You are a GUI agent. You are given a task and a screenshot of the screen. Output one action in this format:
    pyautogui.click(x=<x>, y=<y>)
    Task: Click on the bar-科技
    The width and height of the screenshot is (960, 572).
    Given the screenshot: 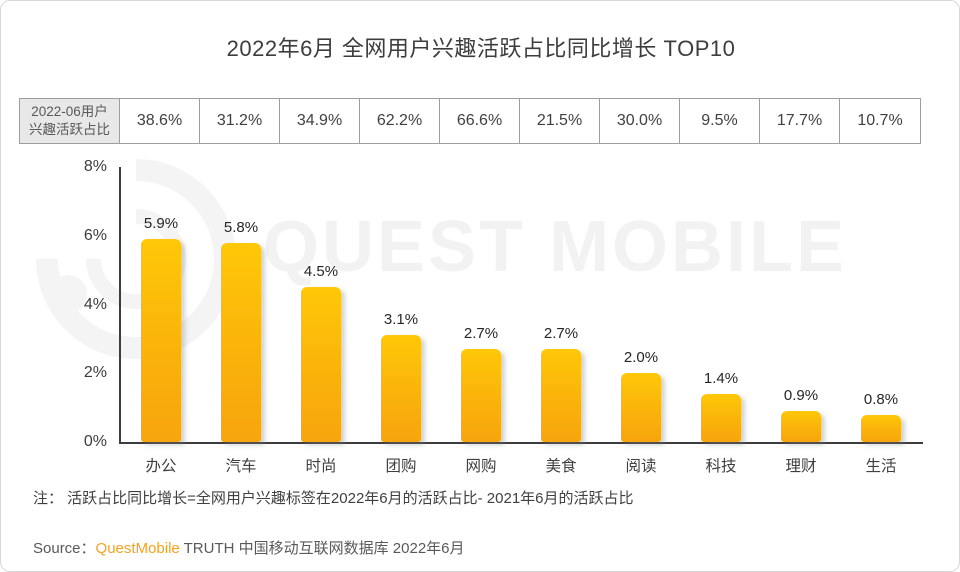 What is the action you would take?
    pyautogui.click(x=721, y=417)
    